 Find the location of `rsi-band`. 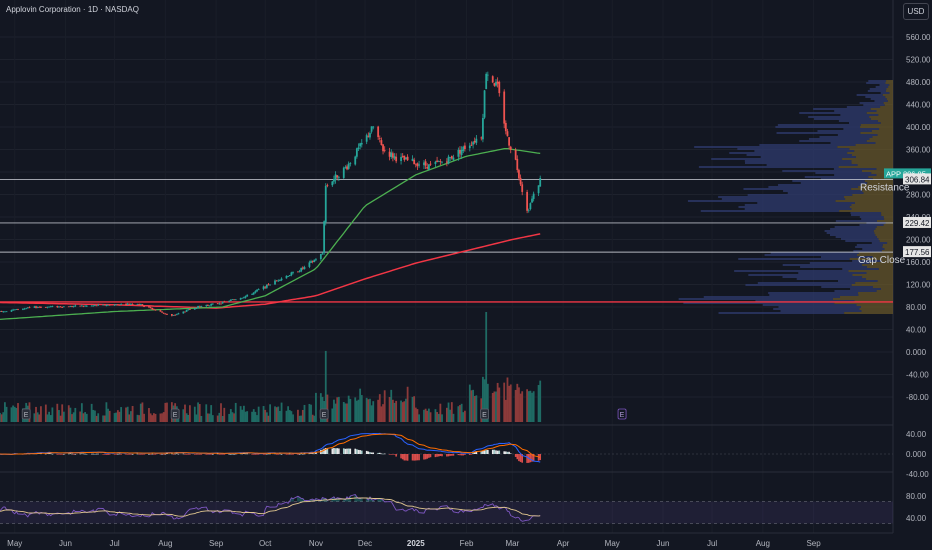

rsi-band is located at coordinates (446, 512).